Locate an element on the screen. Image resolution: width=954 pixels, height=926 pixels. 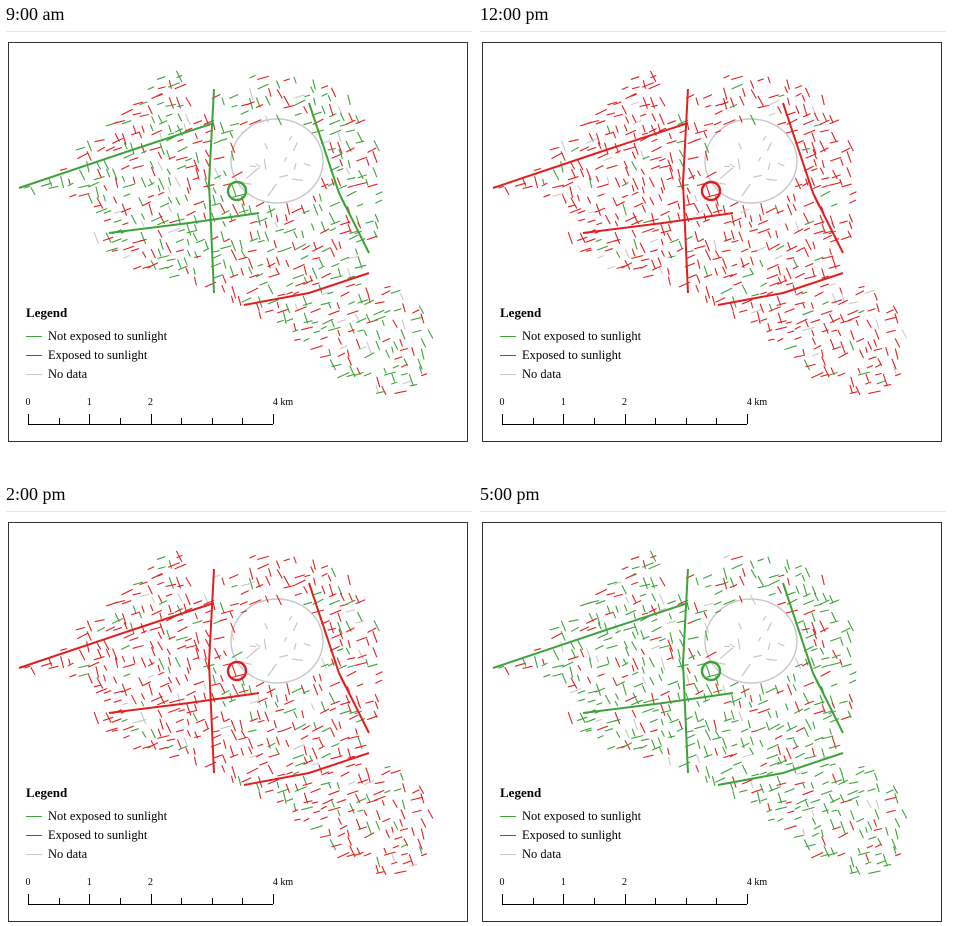
major-road is located at coordinates (339, 658).